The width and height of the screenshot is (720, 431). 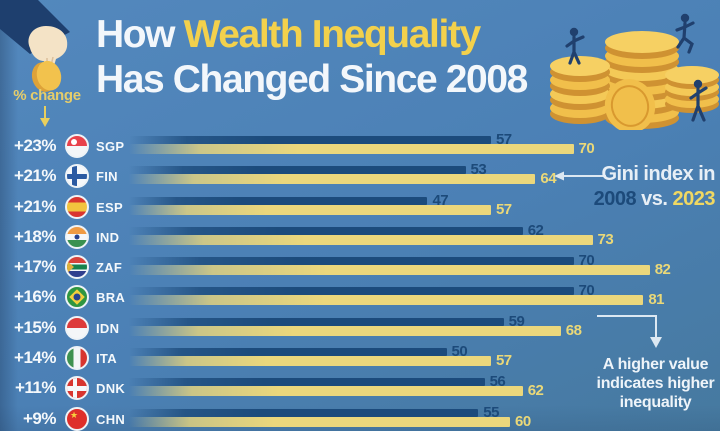 I want to click on legend-year-2023: 2023, so click(x=694, y=199).